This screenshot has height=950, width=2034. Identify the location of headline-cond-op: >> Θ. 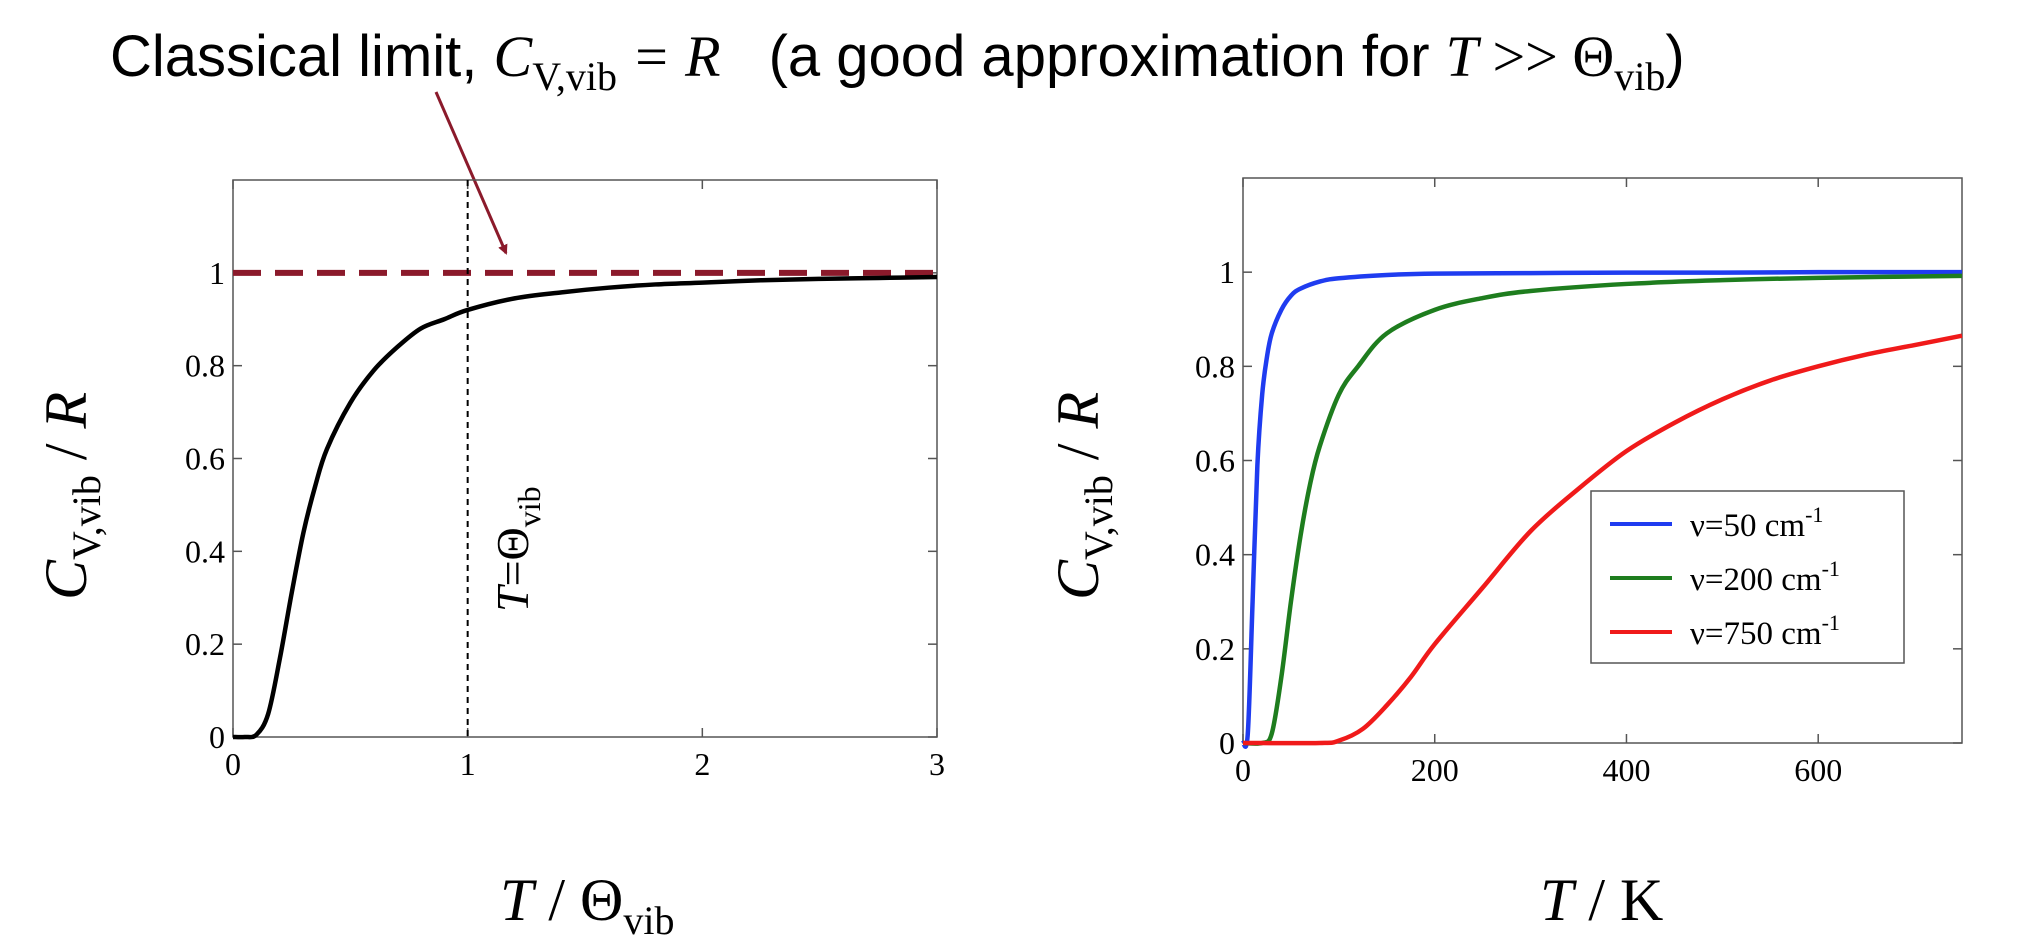
(1546, 56).